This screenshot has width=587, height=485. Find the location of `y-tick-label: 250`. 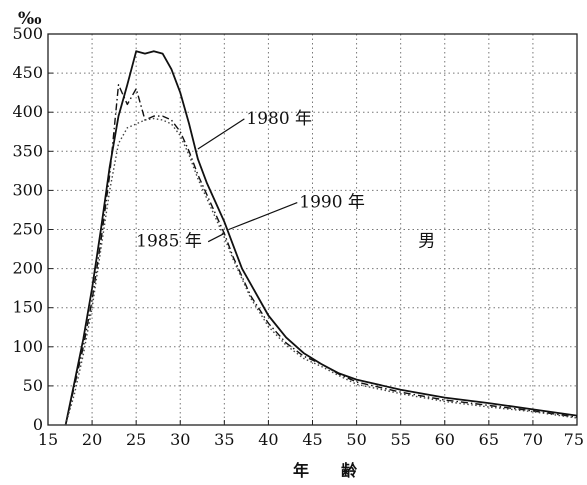

y-tick-label: 250 is located at coordinates (27, 229).